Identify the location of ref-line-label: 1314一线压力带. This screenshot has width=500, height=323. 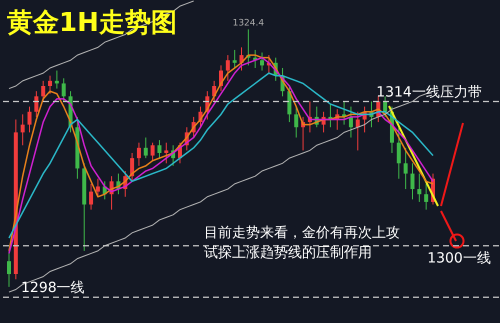
(429, 92).